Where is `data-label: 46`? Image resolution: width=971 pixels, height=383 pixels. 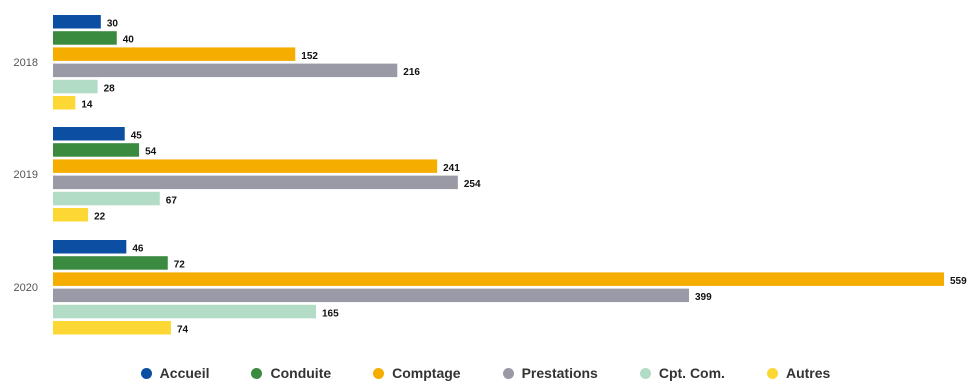 data-label: 46 is located at coordinates (138, 249).